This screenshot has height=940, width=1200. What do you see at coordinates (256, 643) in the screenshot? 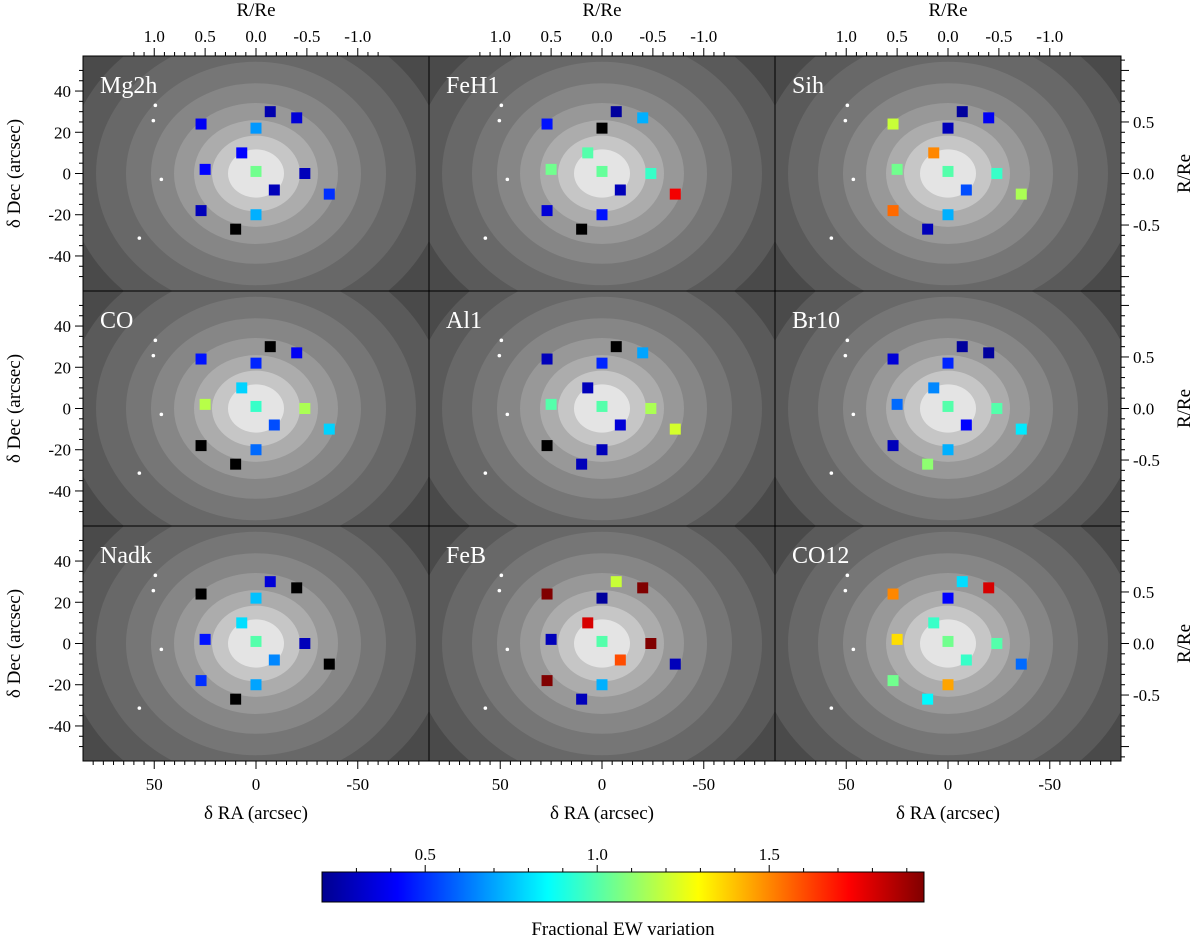
I see `panel-nadk: Nadk` at bounding box center [256, 643].